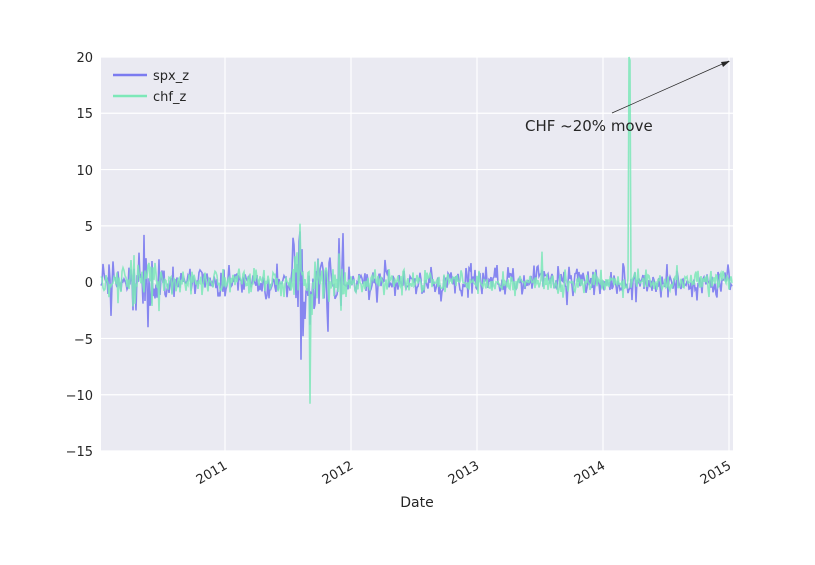  What do you see at coordinates (171, 76) in the screenshot?
I see `legend-label-spx: spx_z` at bounding box center [171, 76].